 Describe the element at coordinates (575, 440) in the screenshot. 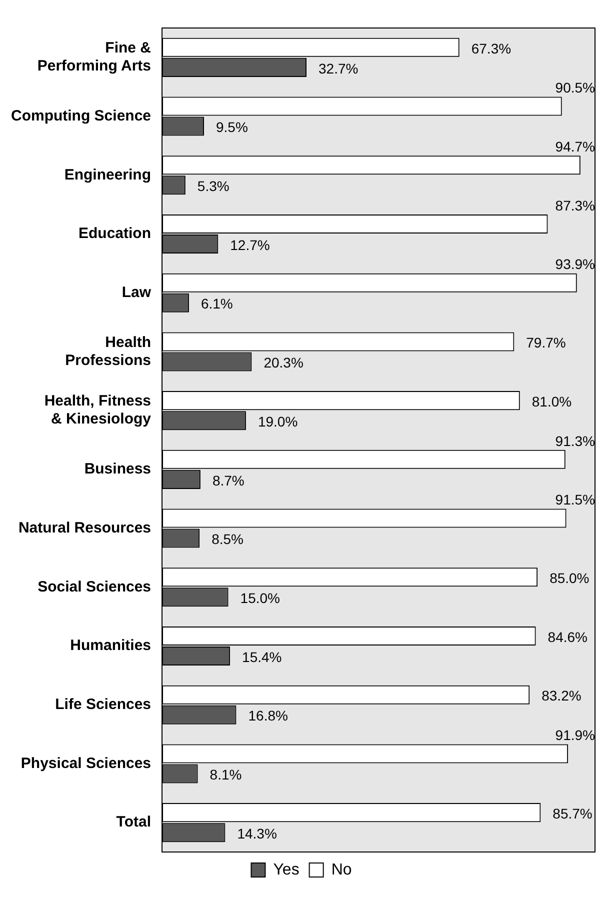

I see `data-label: 91.3%` at that location.